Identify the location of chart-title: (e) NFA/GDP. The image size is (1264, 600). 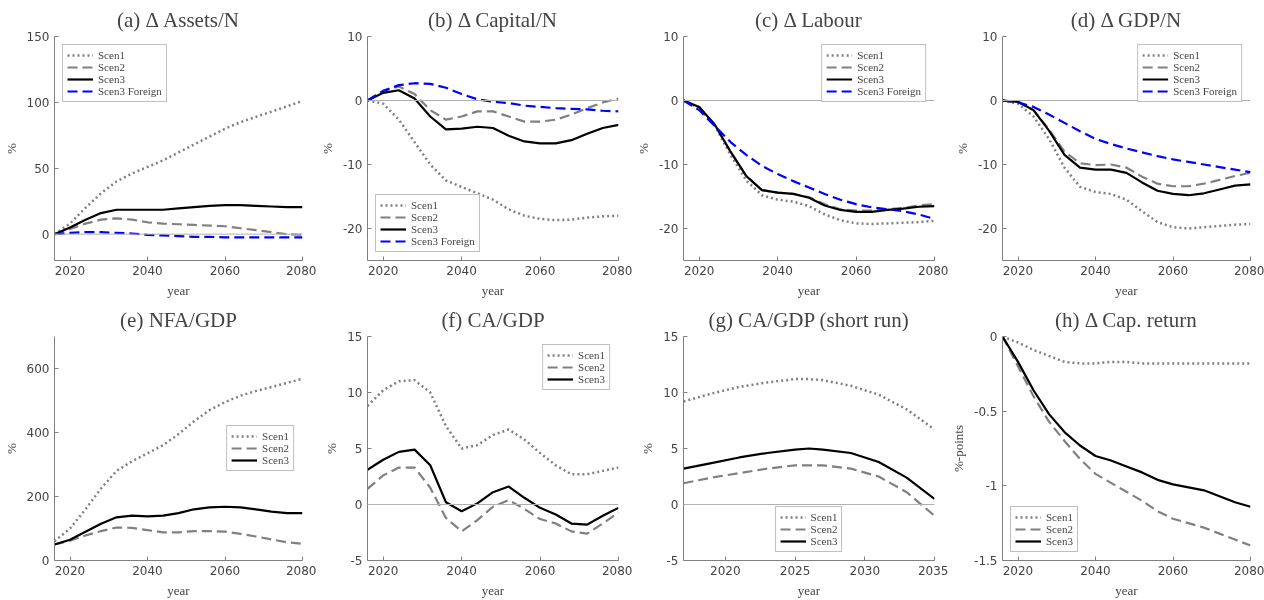
(178, 319).